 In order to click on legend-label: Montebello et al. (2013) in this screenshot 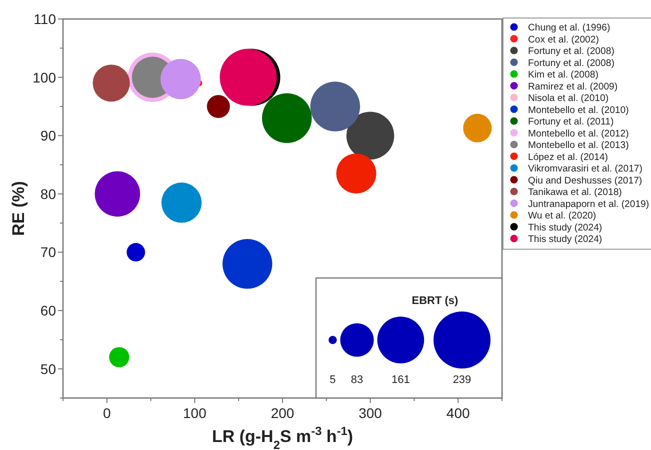, I will do `click(578, 145)`.